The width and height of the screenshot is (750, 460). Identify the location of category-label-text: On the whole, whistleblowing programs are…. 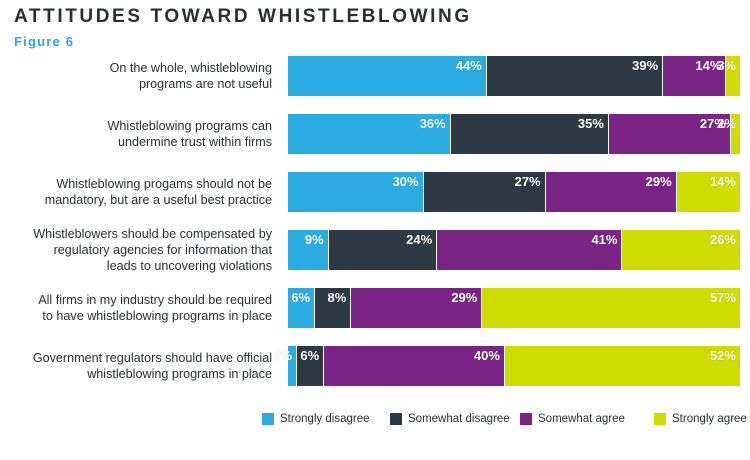
(191, 76).